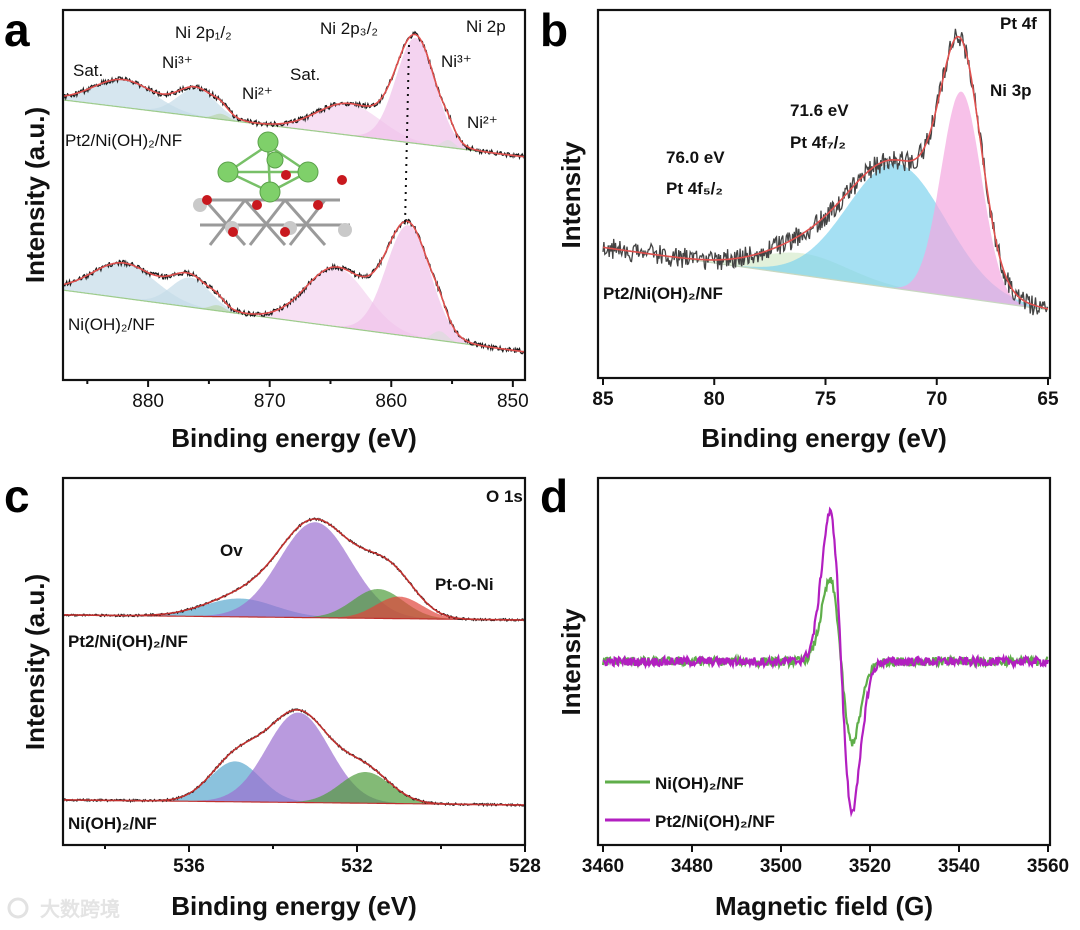  Describe the element at coordinates (513, 401) in the screenshot. I see `x-tick-label: 850` at that location.